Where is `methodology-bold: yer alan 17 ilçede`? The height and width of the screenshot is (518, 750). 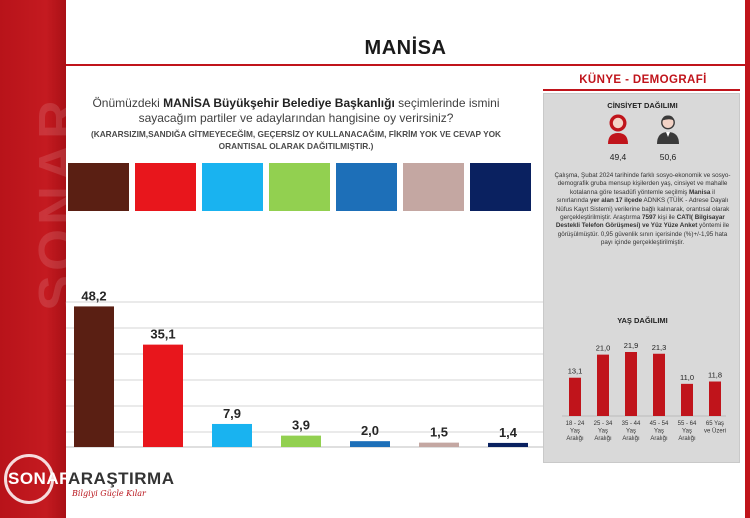 methodology-bold: yer alan 17 ilçede is located at coordinates (616, 201).